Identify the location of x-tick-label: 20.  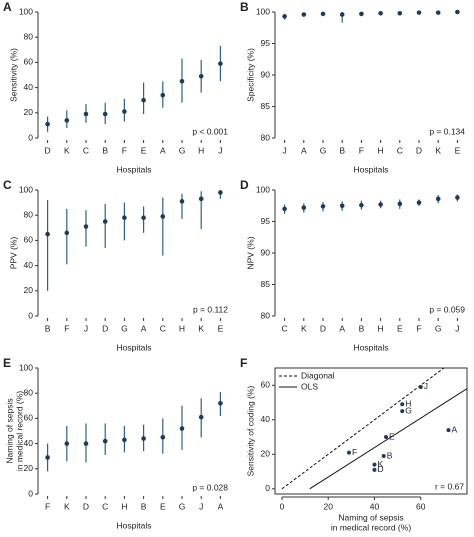
(328, 506).